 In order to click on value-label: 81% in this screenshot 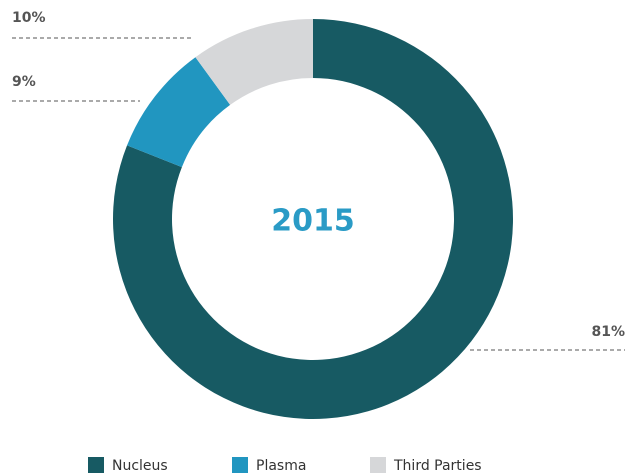, I will do `click(608, 332)`.